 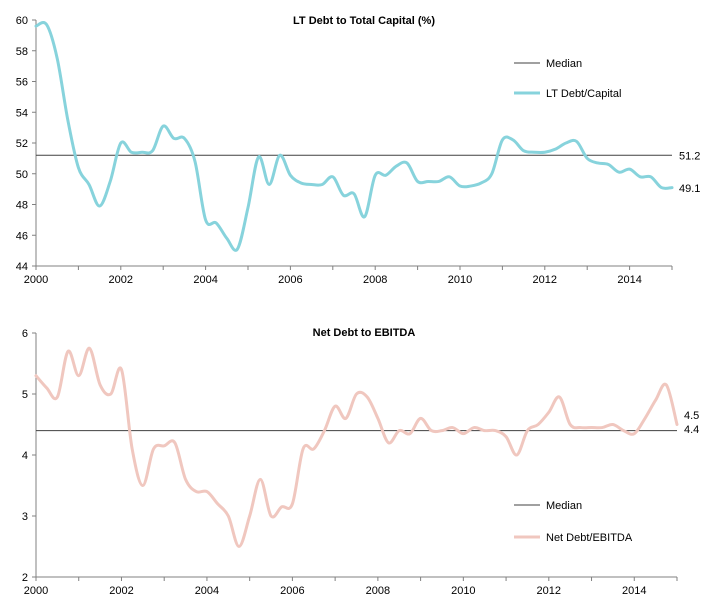 What do you see at coordinates (689, 189) in the screenshot?
I see `last-value-label: 49.1` at bounding box center [689, 189].